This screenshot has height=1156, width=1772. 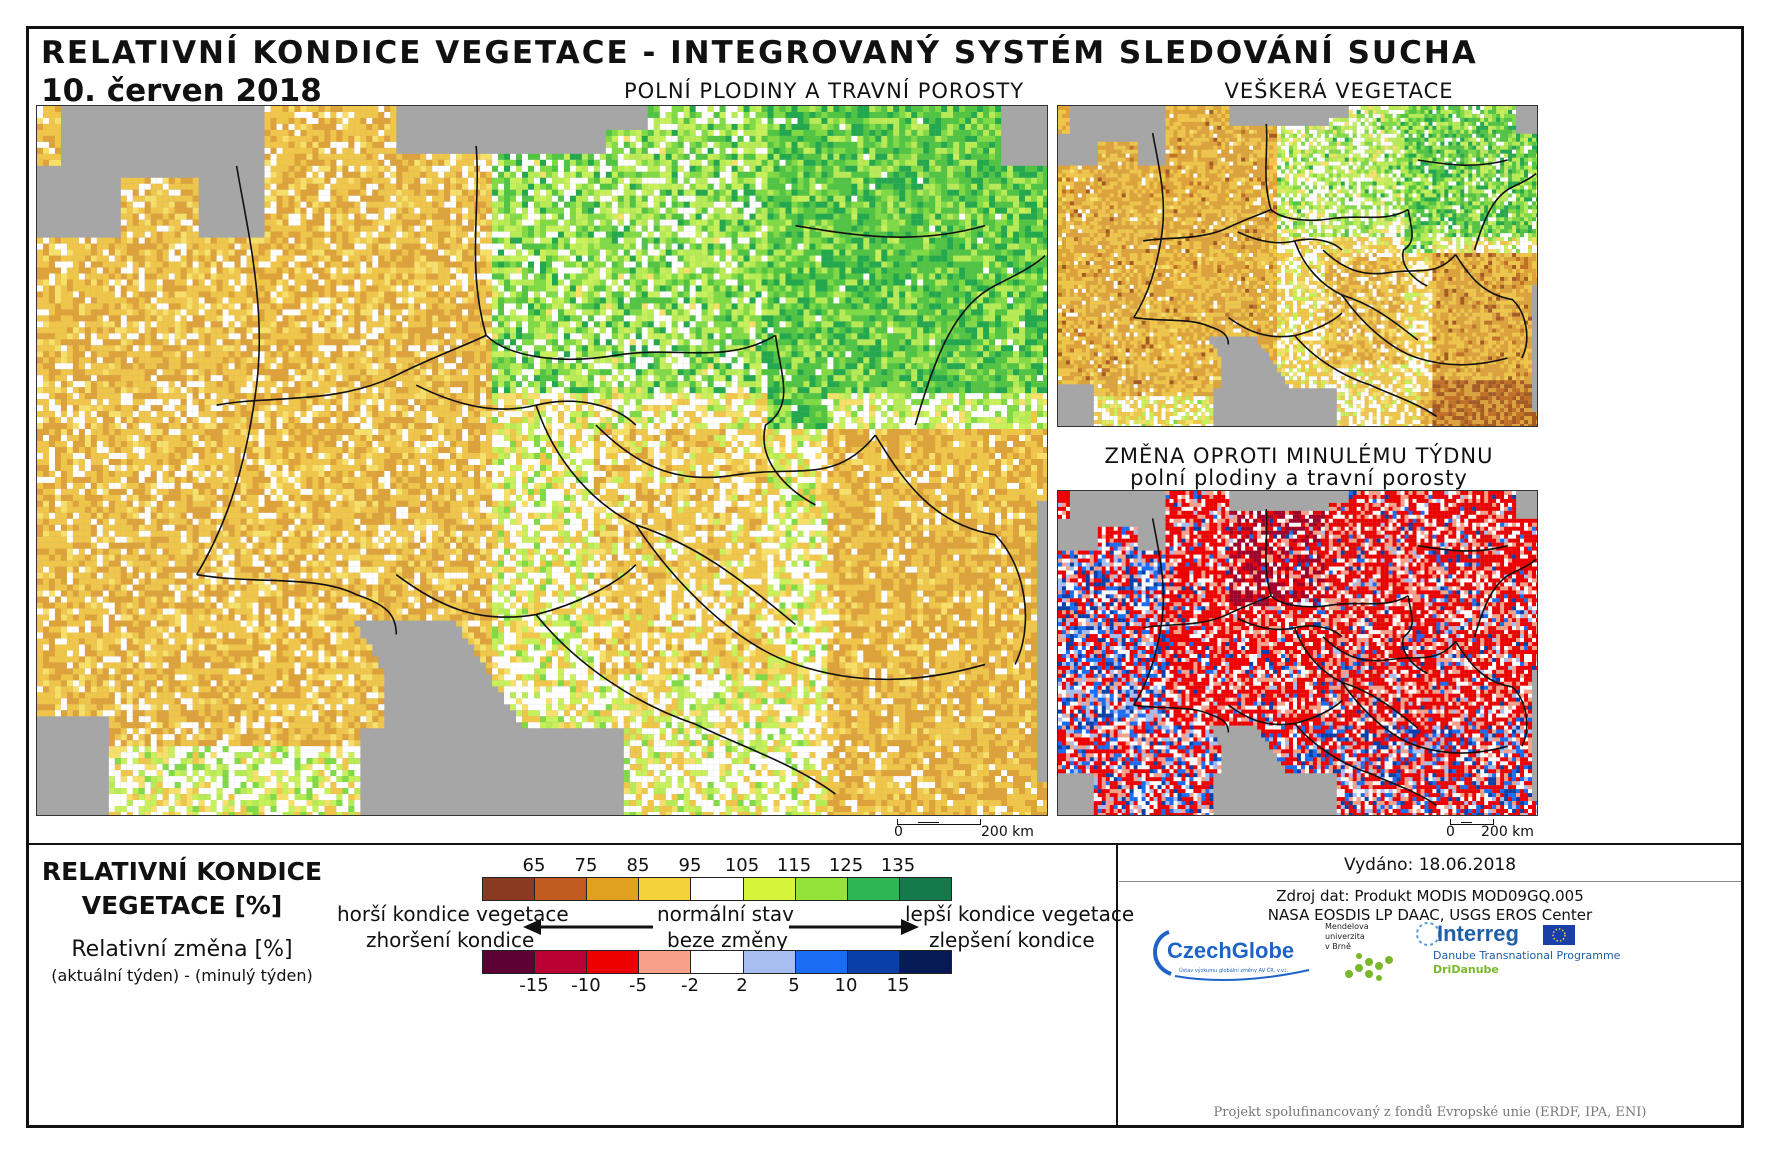 What do you see at coordinates (854, 927) in the screenshot?
I see `right-arrow-icon` at bounding box center [854, 927].